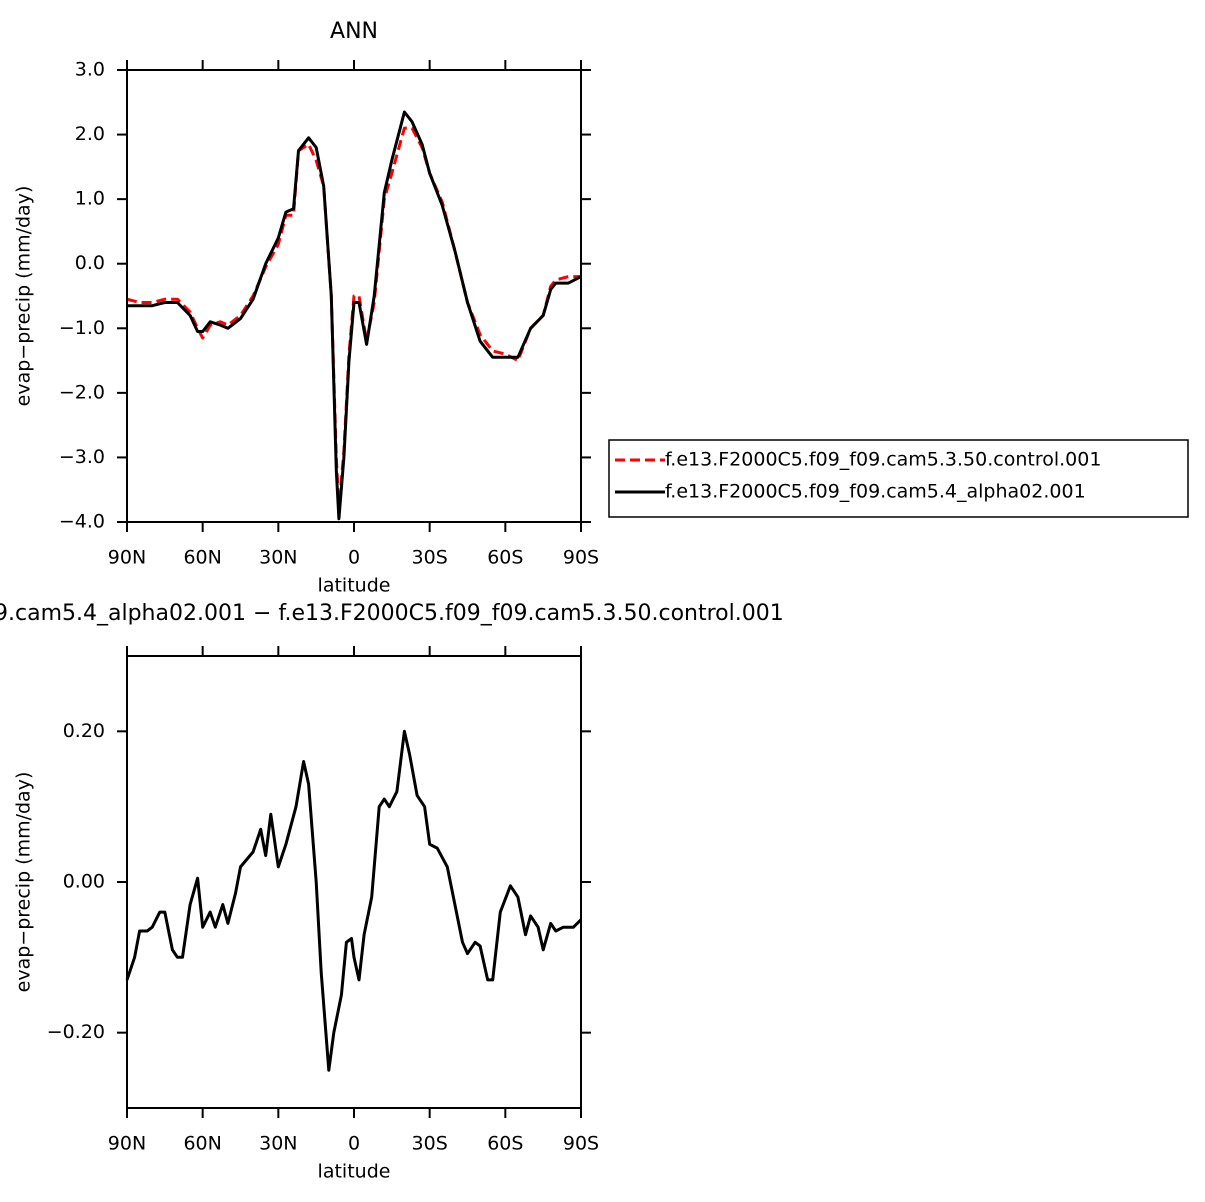 The height and width of the screenshot is (1202, 1205). Describe the element at coordinates (82, 328) in the screenshot. I see `y-tick-label: −1.0` at that location.